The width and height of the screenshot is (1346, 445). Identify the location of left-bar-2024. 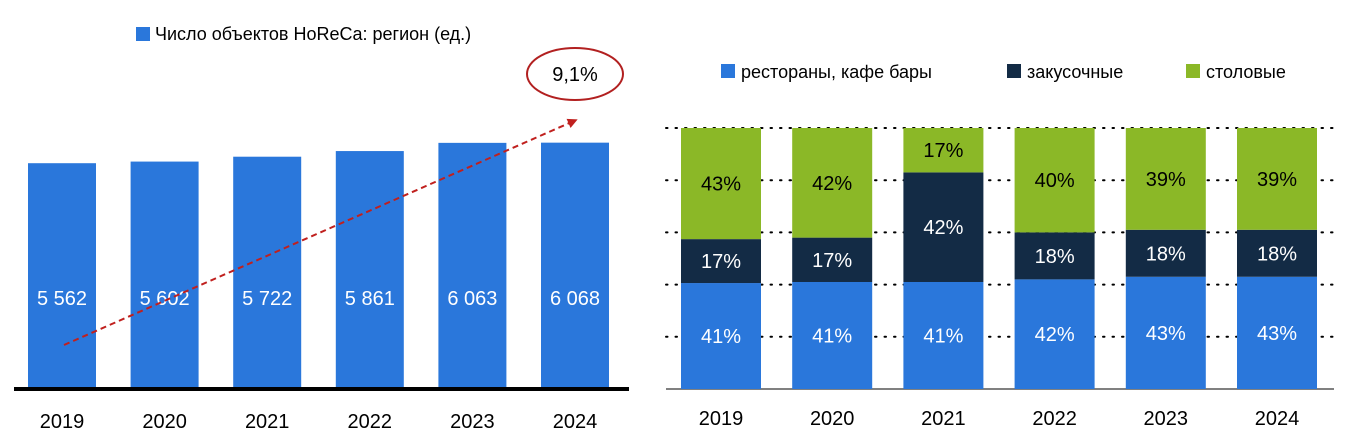
(575, 265).